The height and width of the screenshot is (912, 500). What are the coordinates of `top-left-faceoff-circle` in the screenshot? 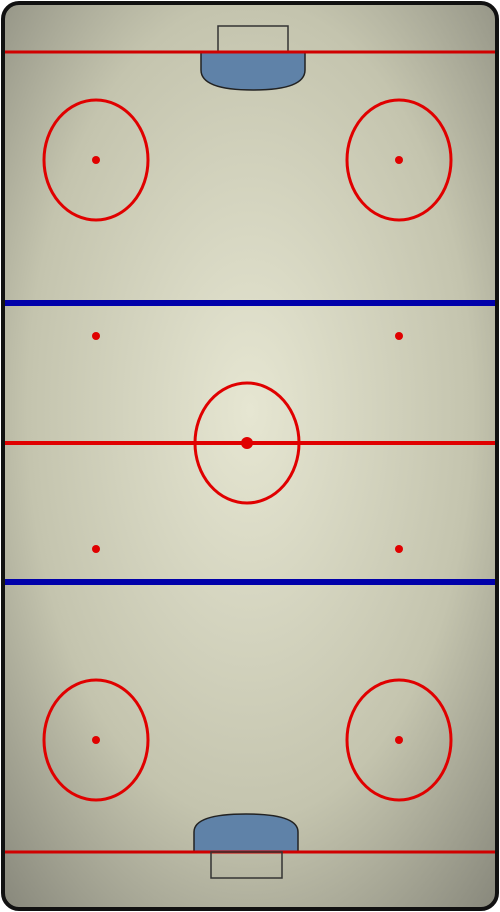 It's located at (96, 160).